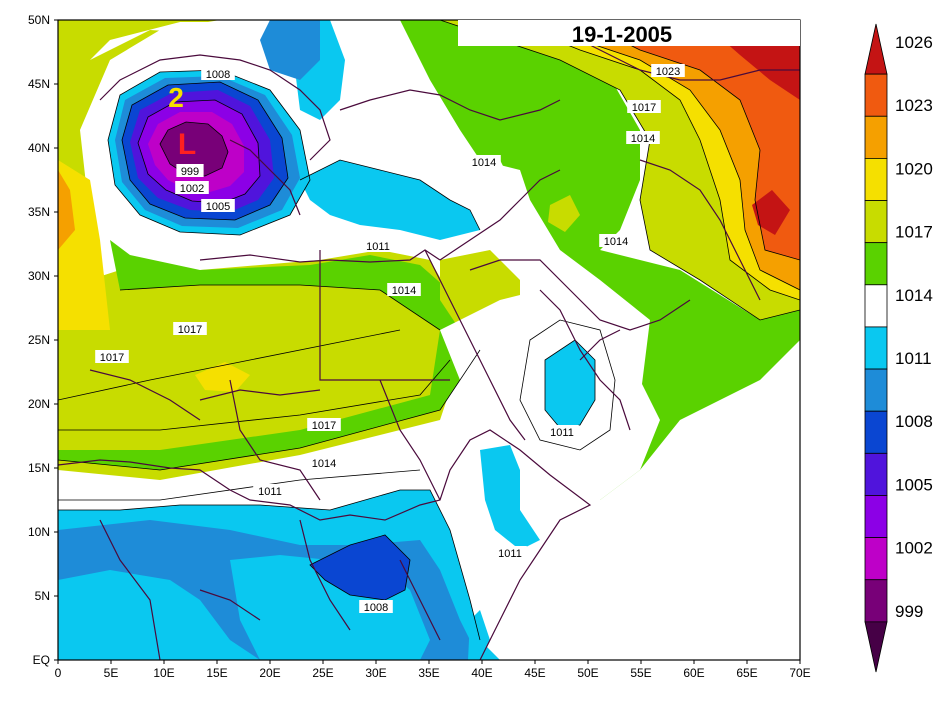  What do you see at coordinates (216, 673) in the screenshot?
I see `x-tick-label: 15E` at bounding box center [216, 673].